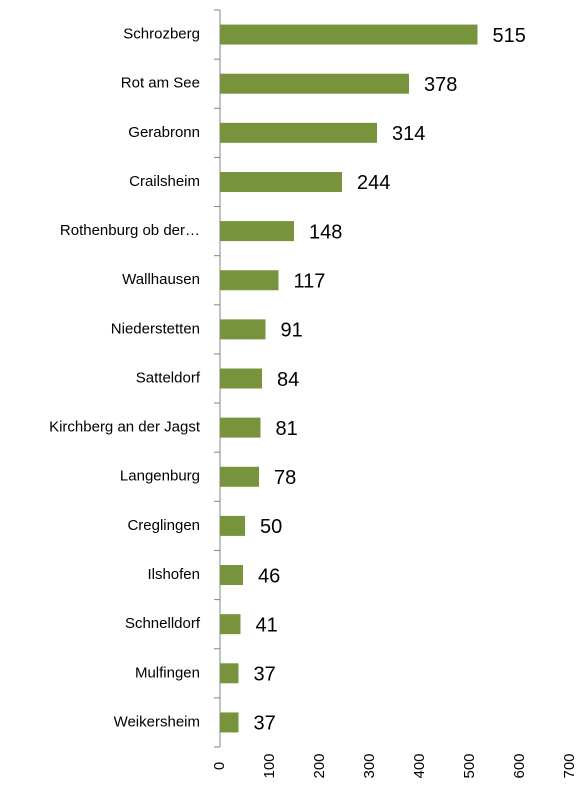  Describe the element at coordinates (163, 525) in the screenshot. I see `y-tick-label: Creglingen` at that location.